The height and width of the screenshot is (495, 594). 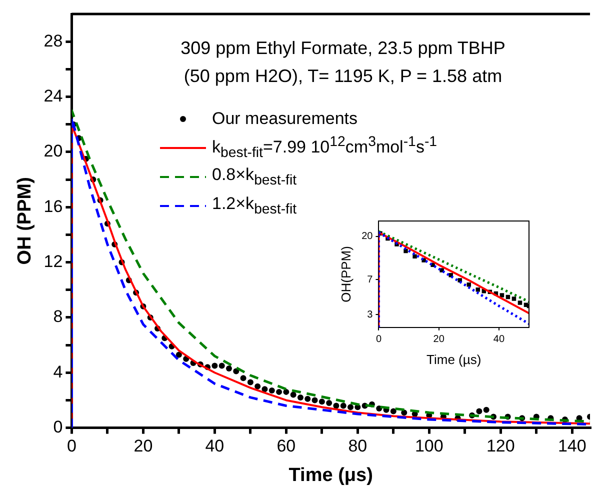 I want to click on x-axis-title: Time (μs), so click(x=330, y=475).